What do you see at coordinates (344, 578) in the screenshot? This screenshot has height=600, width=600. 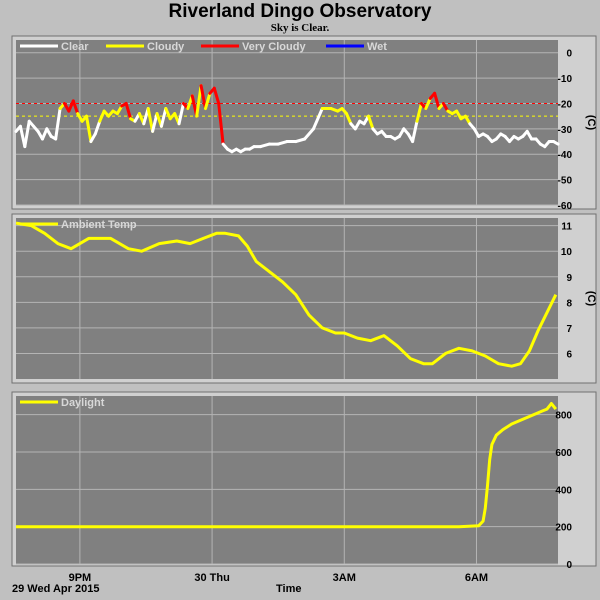 I see `x-tick-label: 3AM` at bounding box center [344, 578].